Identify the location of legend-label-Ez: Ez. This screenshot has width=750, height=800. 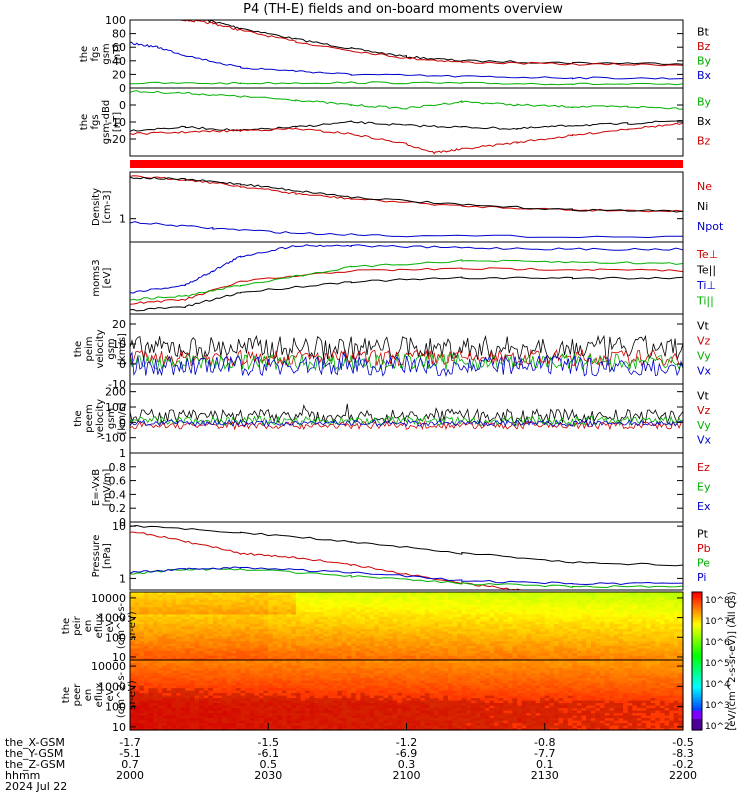
(703, 467).